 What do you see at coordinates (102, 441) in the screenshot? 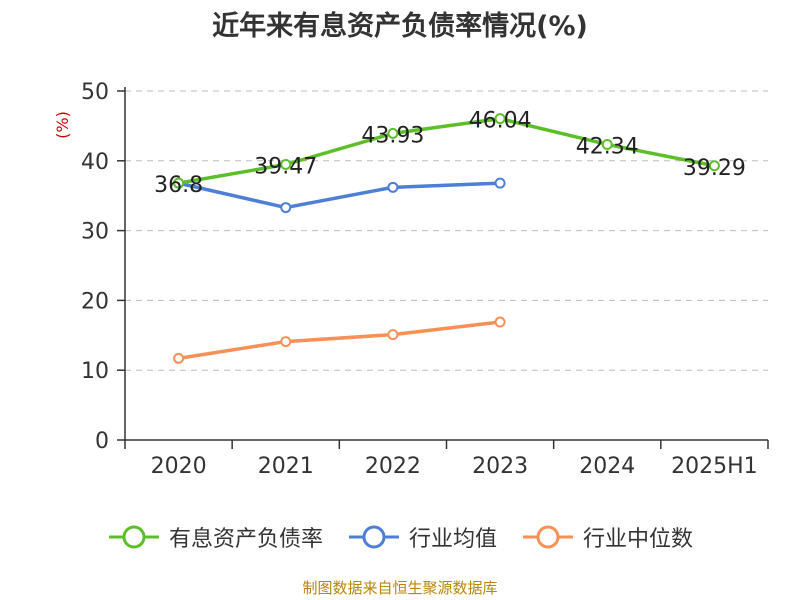
I see `y-tick-label-0: 0` at bounding box center [102, 441].